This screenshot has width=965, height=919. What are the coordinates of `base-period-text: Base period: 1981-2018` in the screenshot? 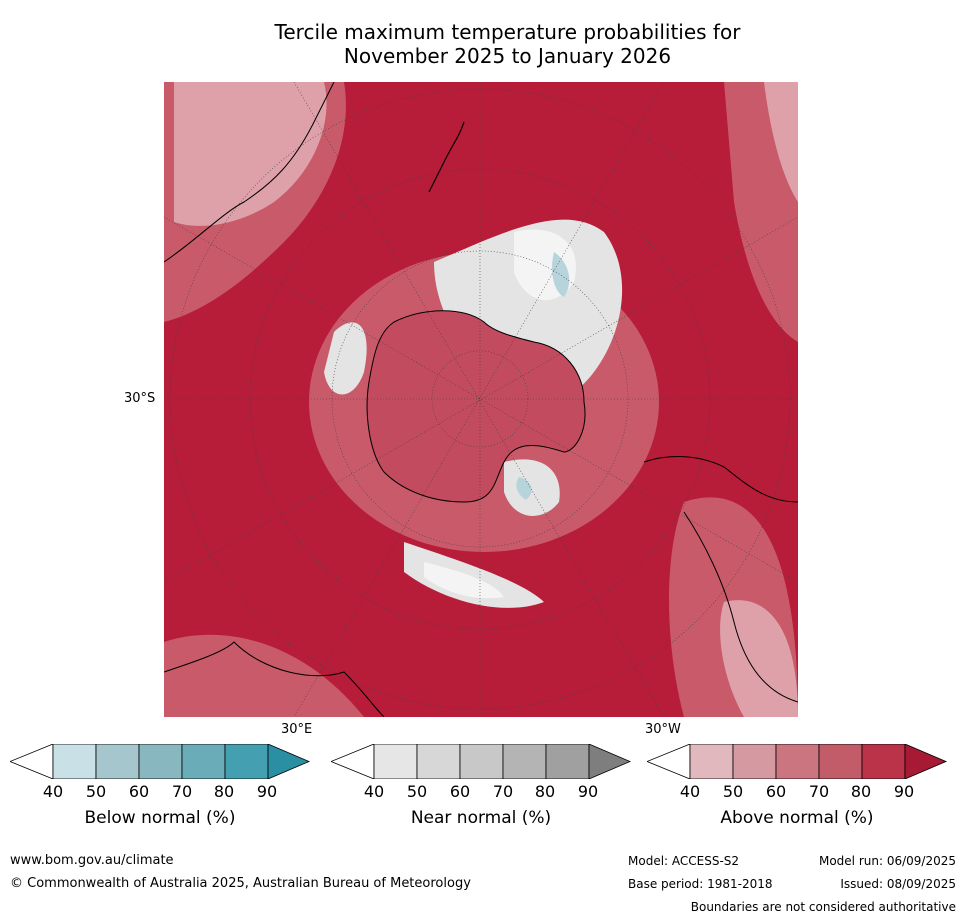 It's located at (700, 884).